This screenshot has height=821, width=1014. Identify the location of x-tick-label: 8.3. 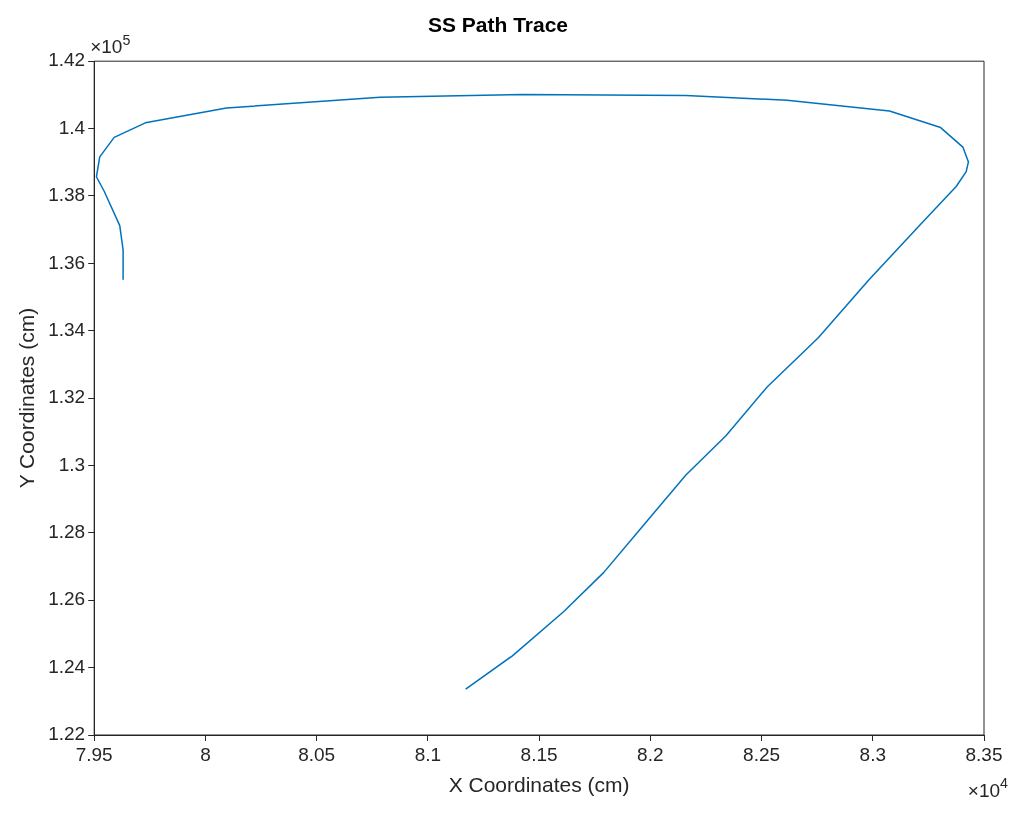
(872, 754).